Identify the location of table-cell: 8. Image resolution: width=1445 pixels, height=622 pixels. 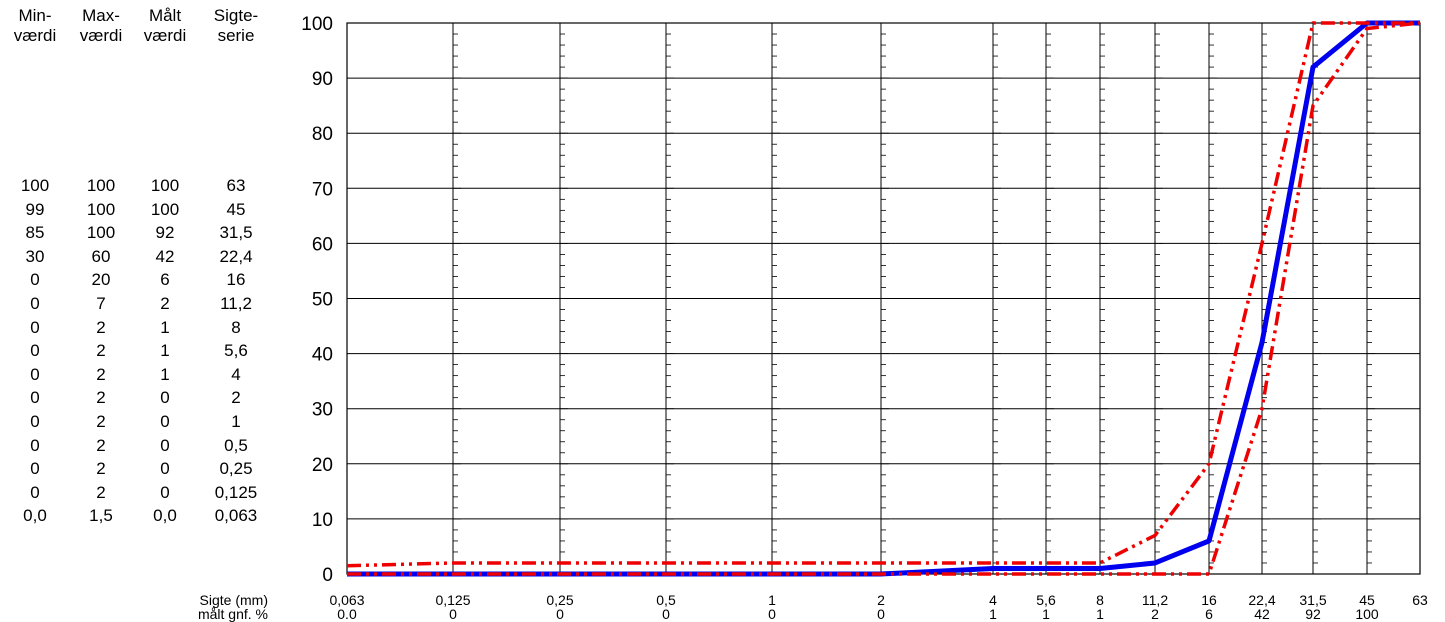
(236, 327).